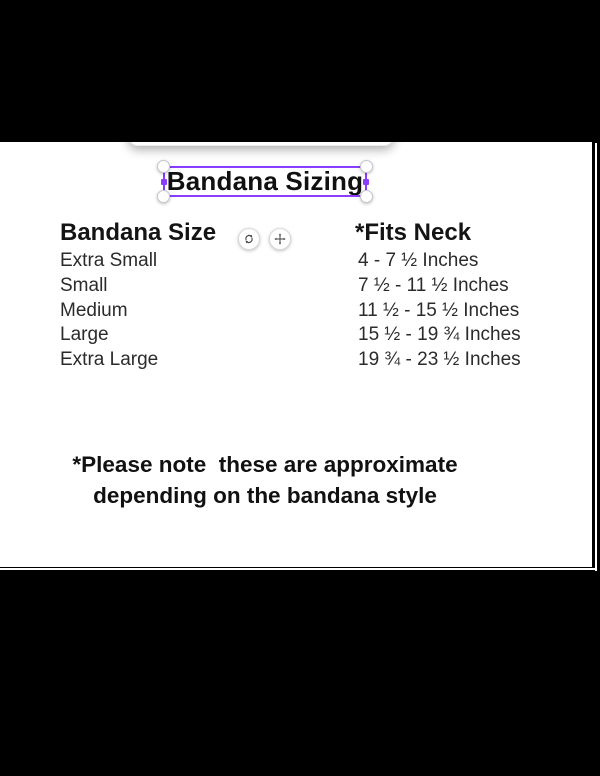  I want to click on width-handle-right, so click(366, 181).